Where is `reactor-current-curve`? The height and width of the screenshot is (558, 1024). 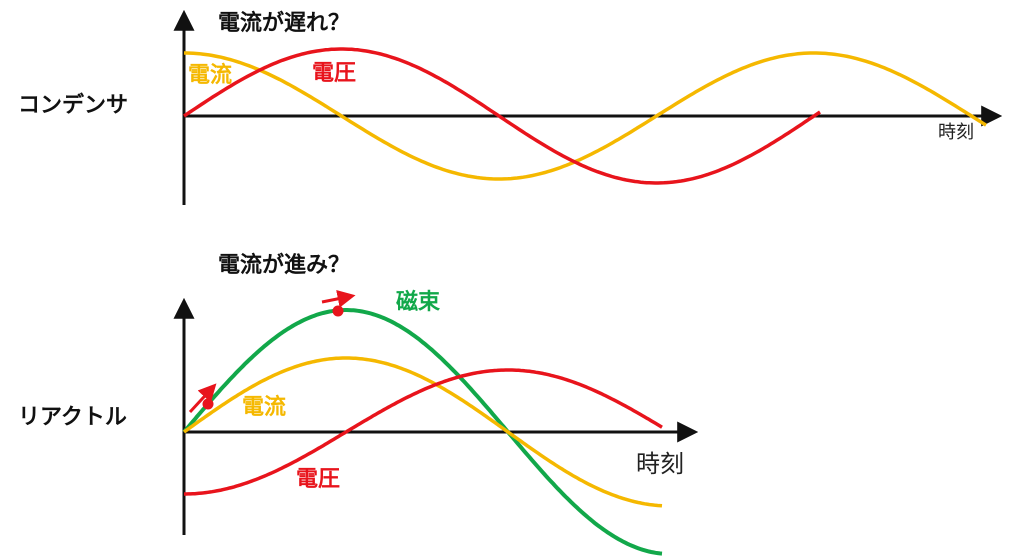
reactor-current-curve is located at coordinates (422, 432).